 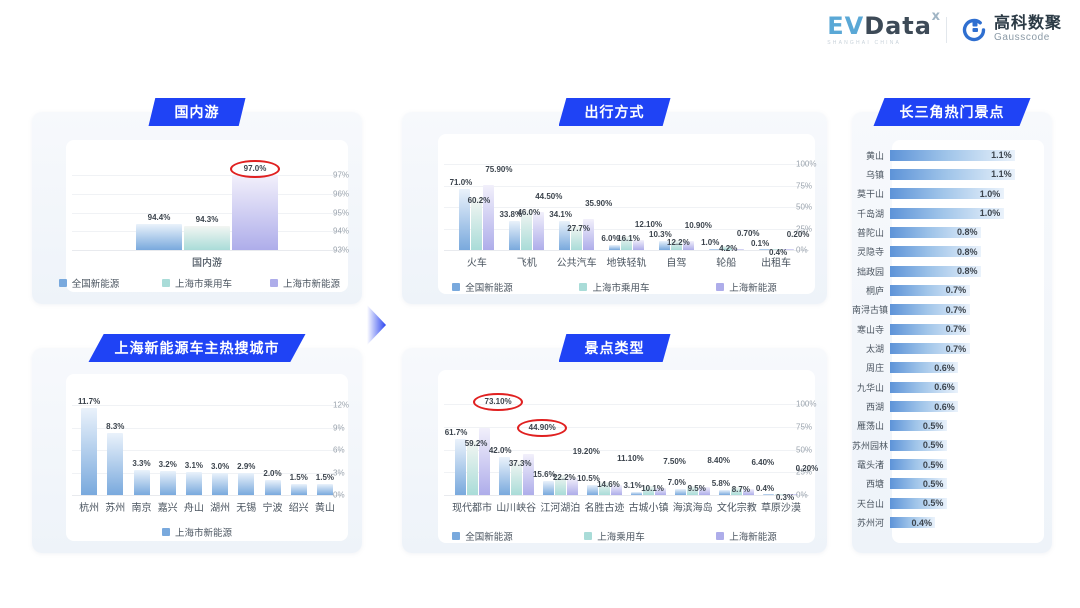 What do you see at coordinates (956, 290) in the screenshot?
I see `attraction-value-label: 0.7%` at bounding box center [956, 290].